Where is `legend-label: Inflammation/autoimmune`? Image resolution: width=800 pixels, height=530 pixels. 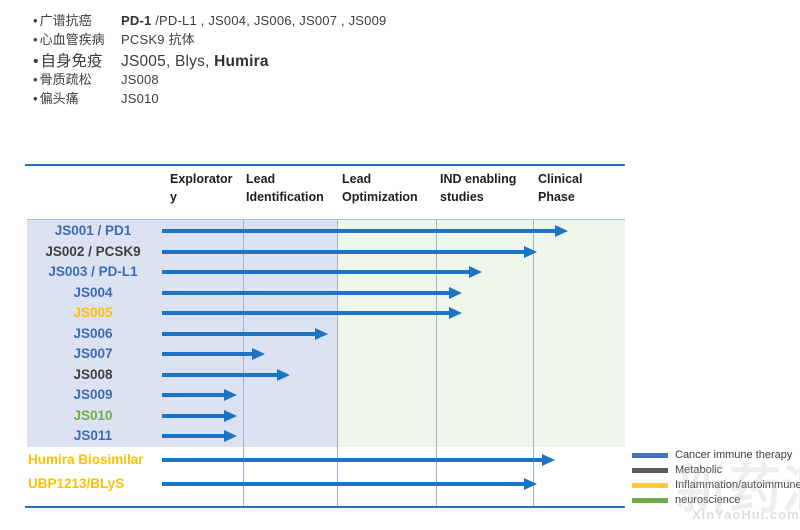
legend-label: Inflammation/autoimmune is located at coordinates (737, 485).